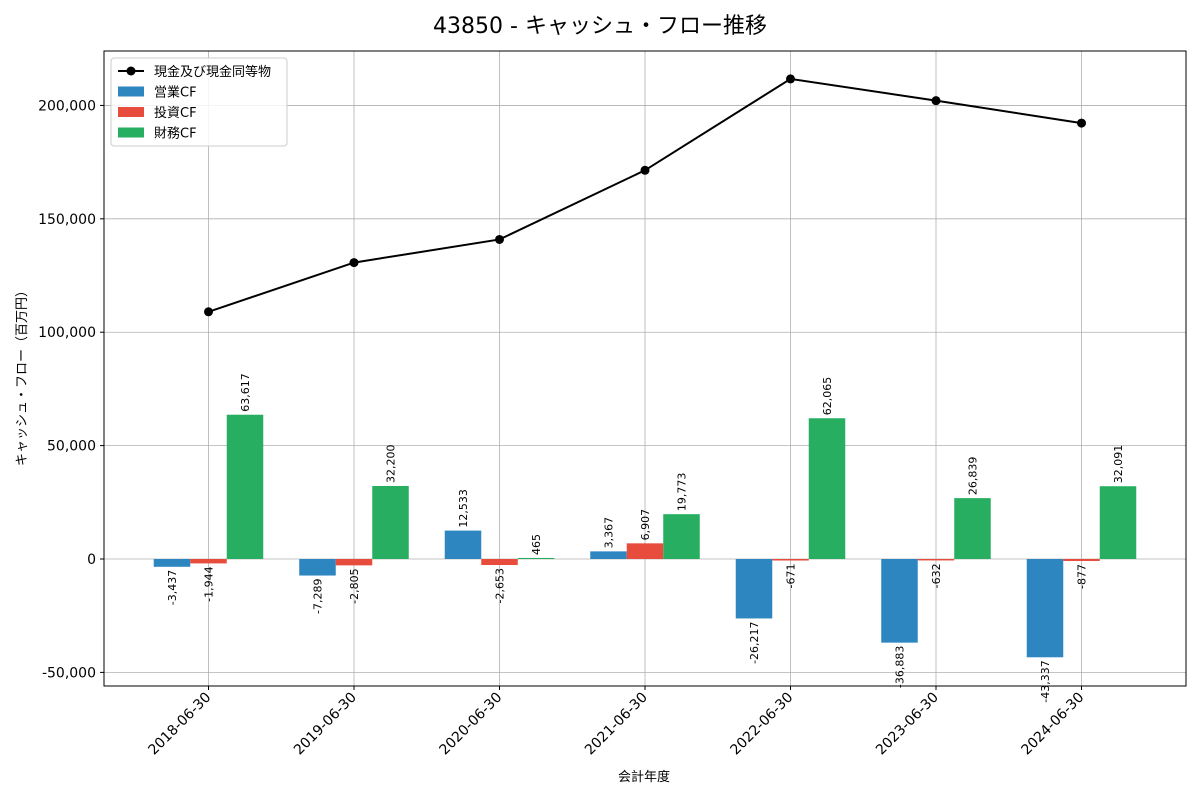 This screenshot has width=1200, height=804. I want to click on bar-value-label: 32,091, so click(1118, 464).